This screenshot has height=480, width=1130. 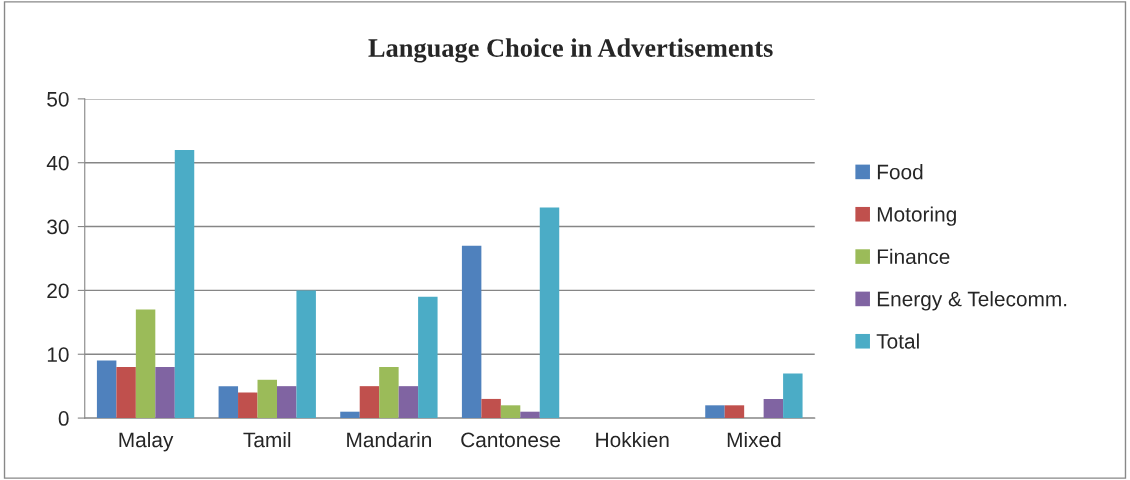 What do you see at coordinates (913, 256) in the screenshot?
I see `legend-label: Finance` at bounding box center [913, 256].